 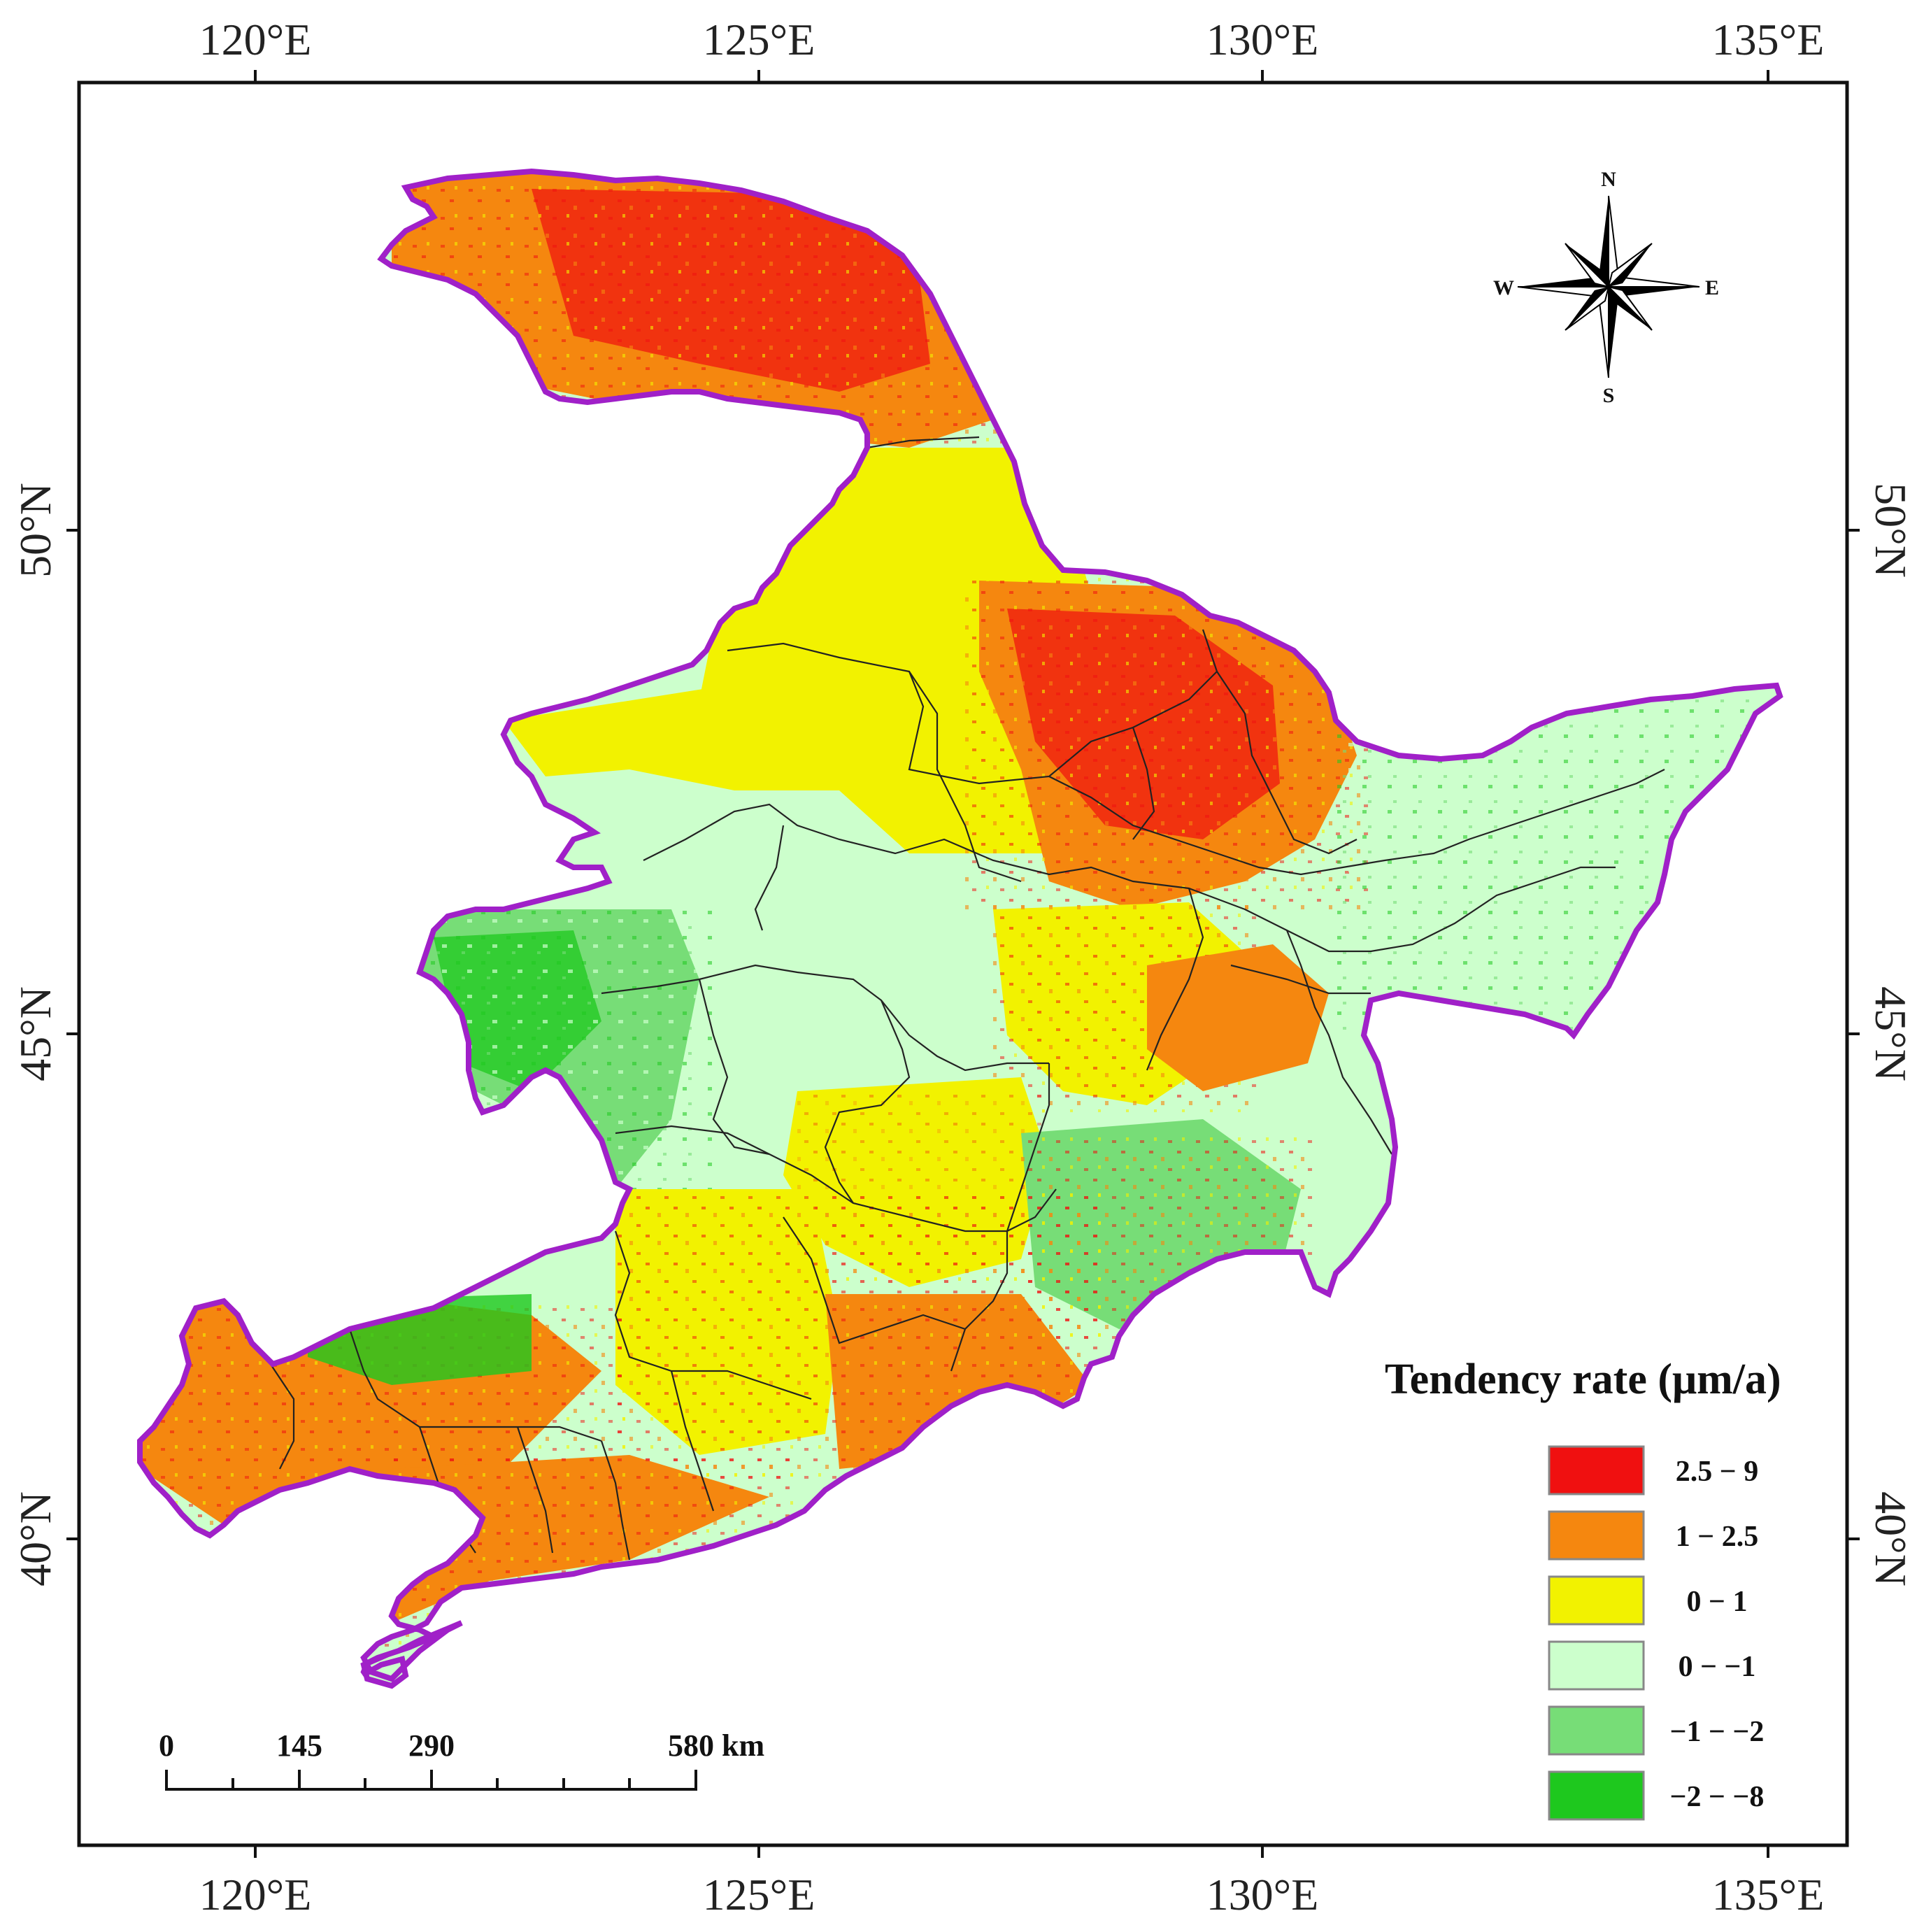 I want to click on legend-label-1: 1 − 2.5, so click(x=1717, y=1537).